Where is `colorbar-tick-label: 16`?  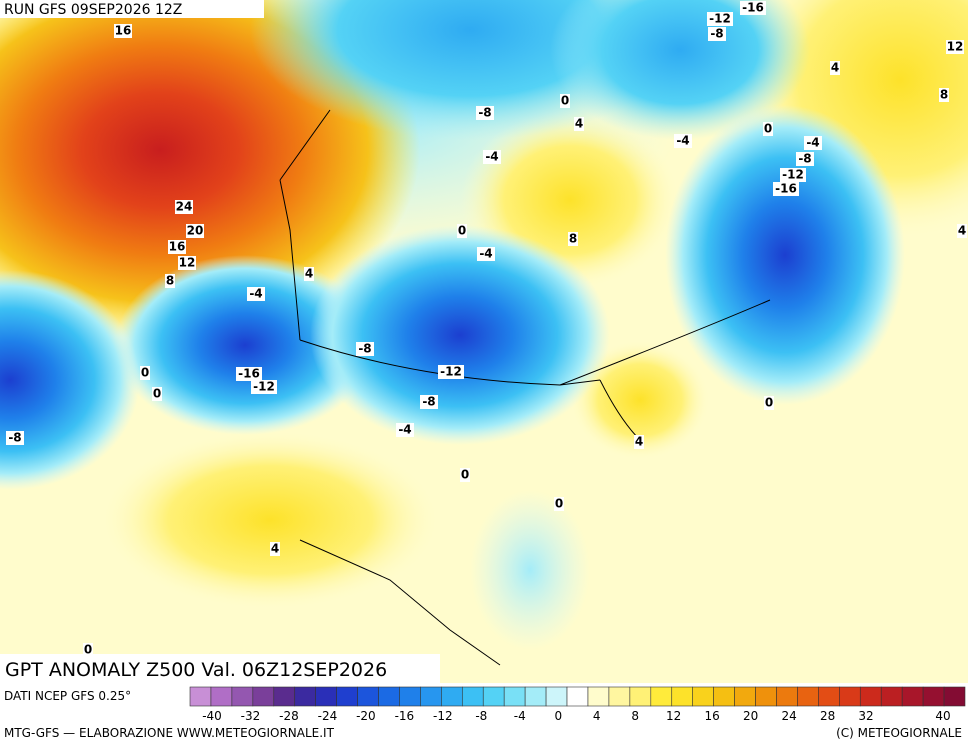
colorbar-tick-label: 16 is located at coordinates (712, 716).